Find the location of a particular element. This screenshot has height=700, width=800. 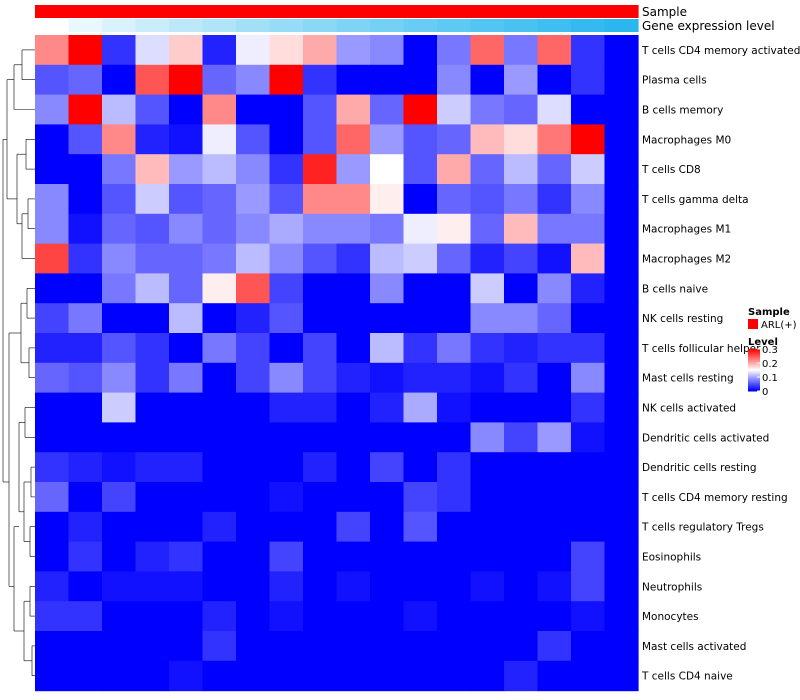

row-label: Mast cells activated is located at coordinates (694, 647).